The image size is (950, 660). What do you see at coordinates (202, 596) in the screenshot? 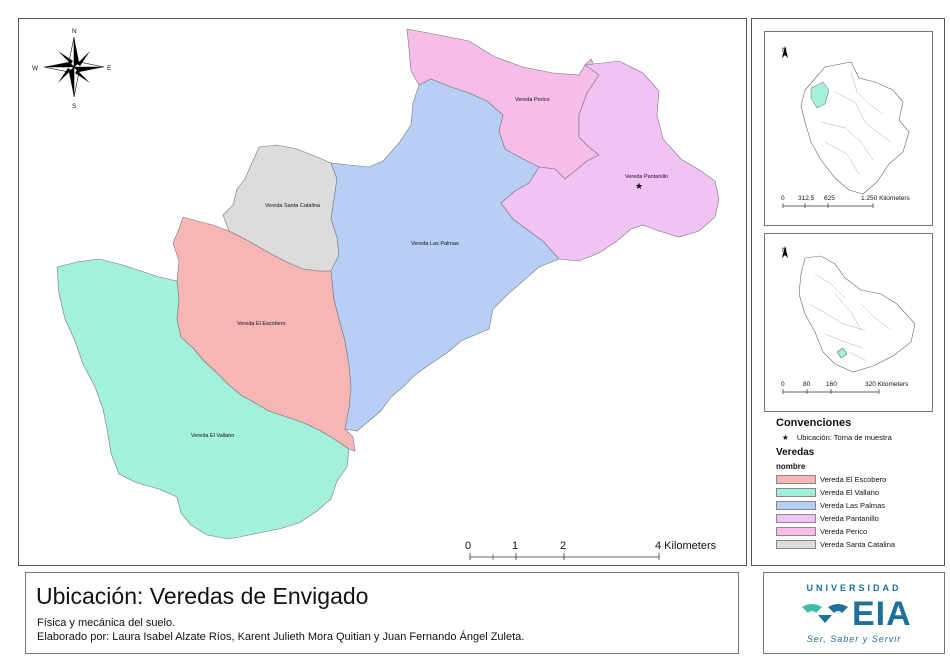
I see `map-title: Ubicación: Veredas de Envigado` at bounding box center [202, 596].